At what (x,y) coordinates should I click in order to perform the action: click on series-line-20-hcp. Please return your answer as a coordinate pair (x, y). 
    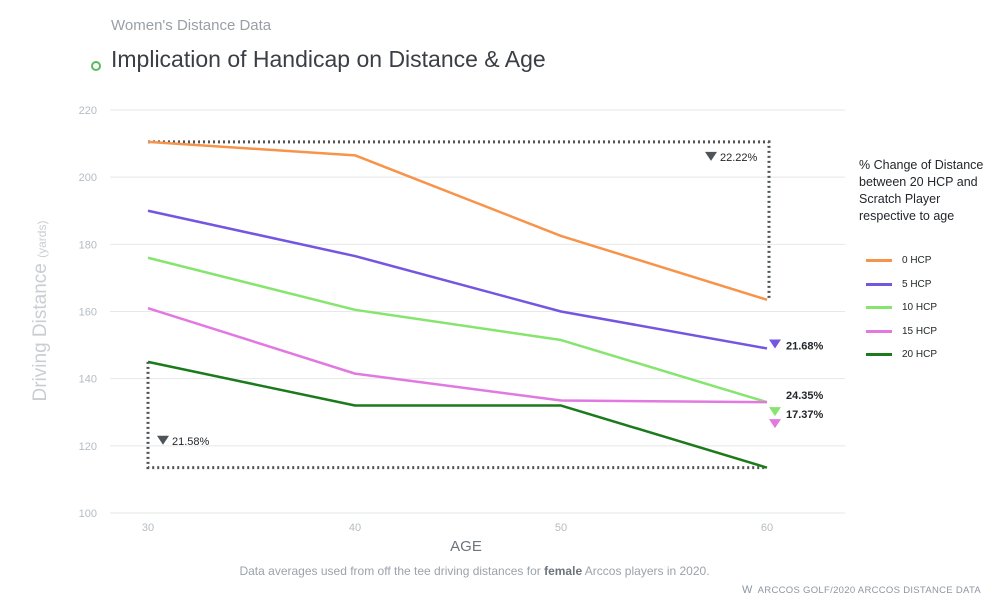
    Looking at the image, I should click on (457, 414).